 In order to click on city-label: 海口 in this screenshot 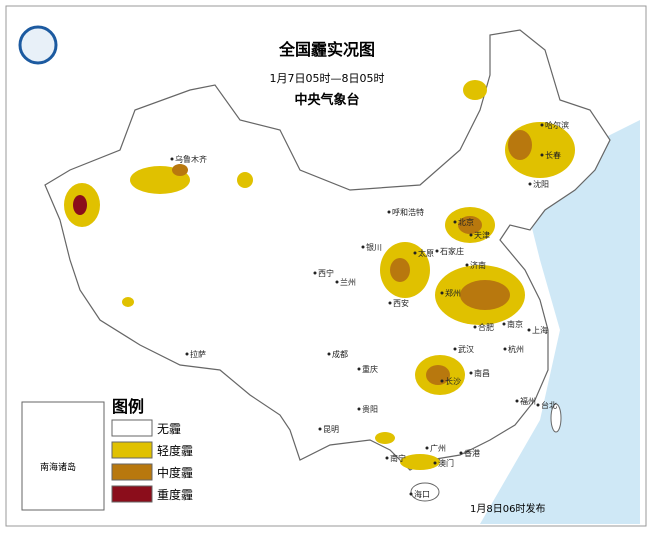, I will do `click(422, 494)`.